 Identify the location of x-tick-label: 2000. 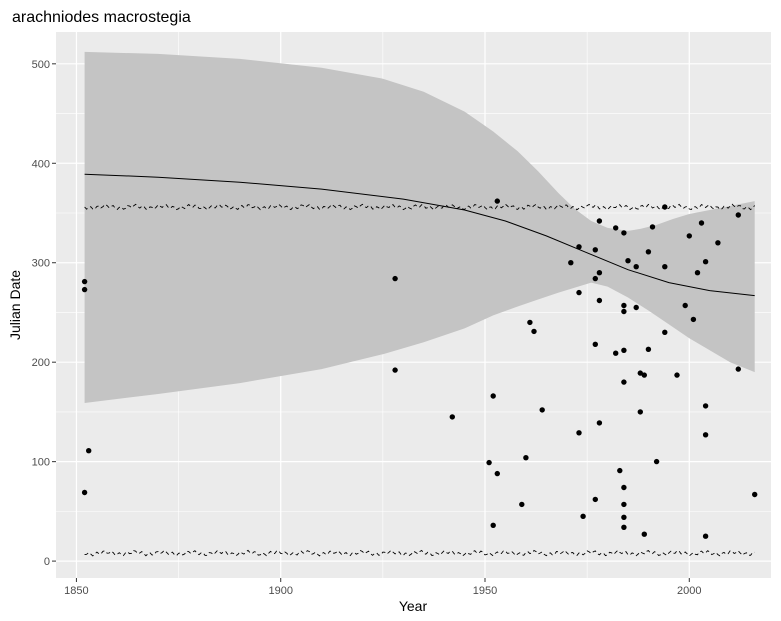
(689, 591).